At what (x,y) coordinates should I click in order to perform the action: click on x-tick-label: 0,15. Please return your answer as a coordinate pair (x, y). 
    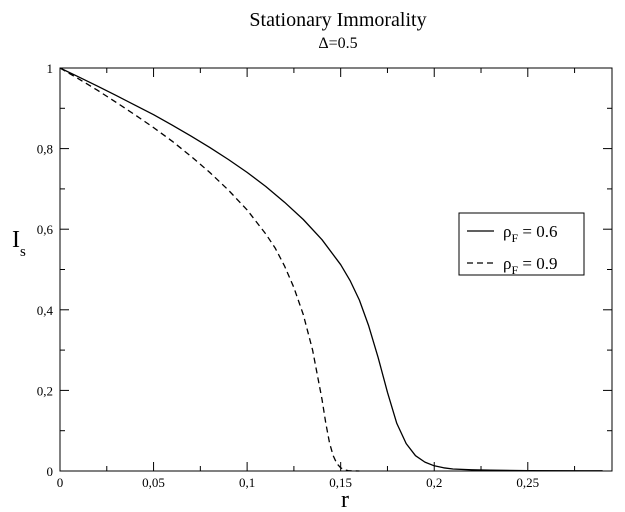
    Looking at the image, I should click on (340, 482).